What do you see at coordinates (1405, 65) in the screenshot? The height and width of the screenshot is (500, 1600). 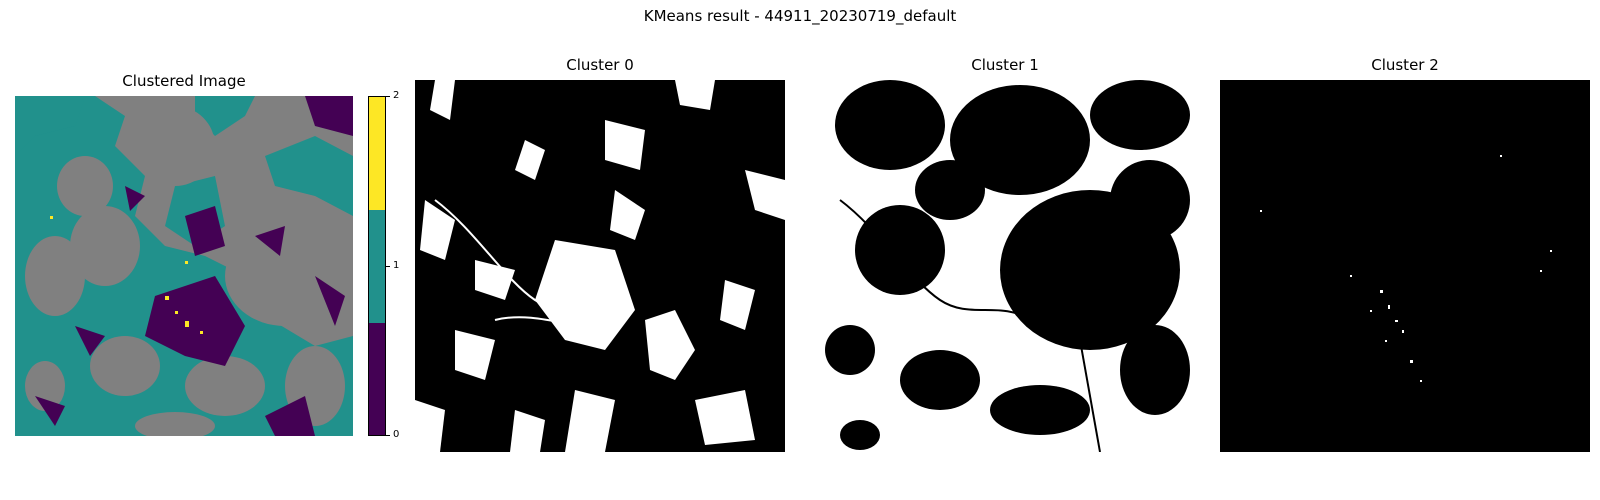 I see `cluster-2-title: Cluster 2` at bounding box center [1405, 65].